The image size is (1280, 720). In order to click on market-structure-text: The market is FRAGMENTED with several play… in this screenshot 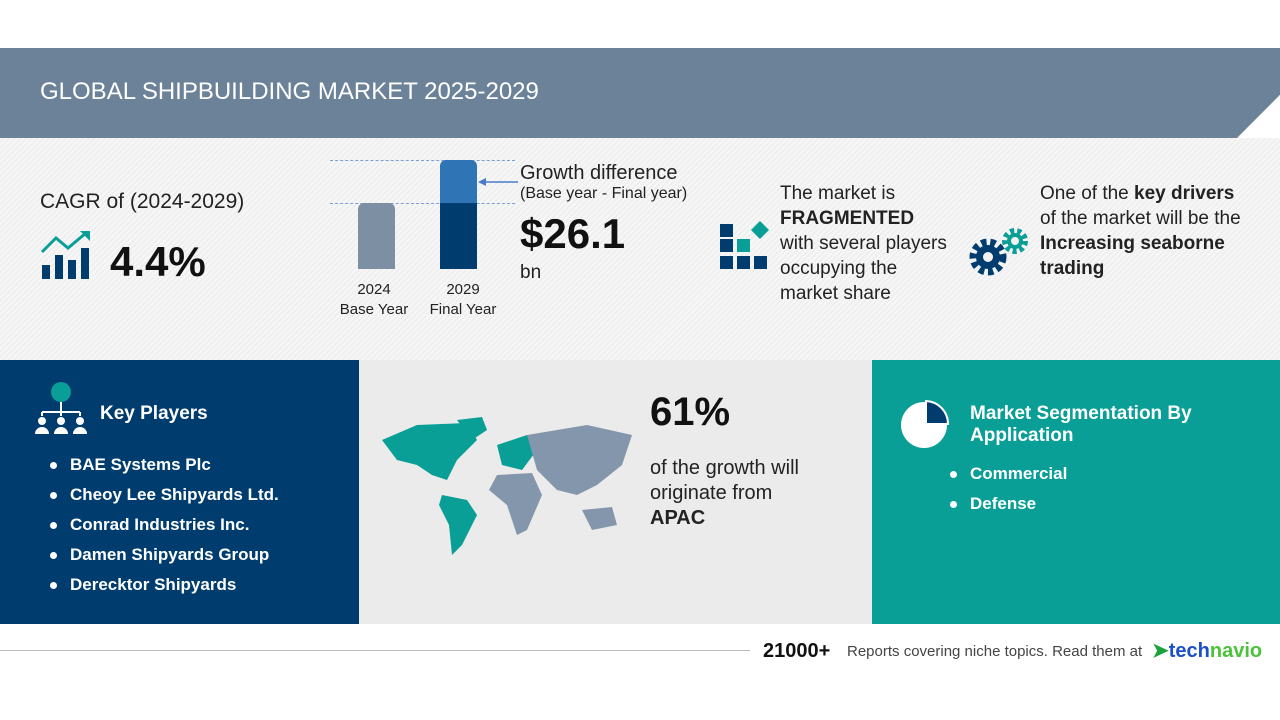, I will do `click(863, 243)`.